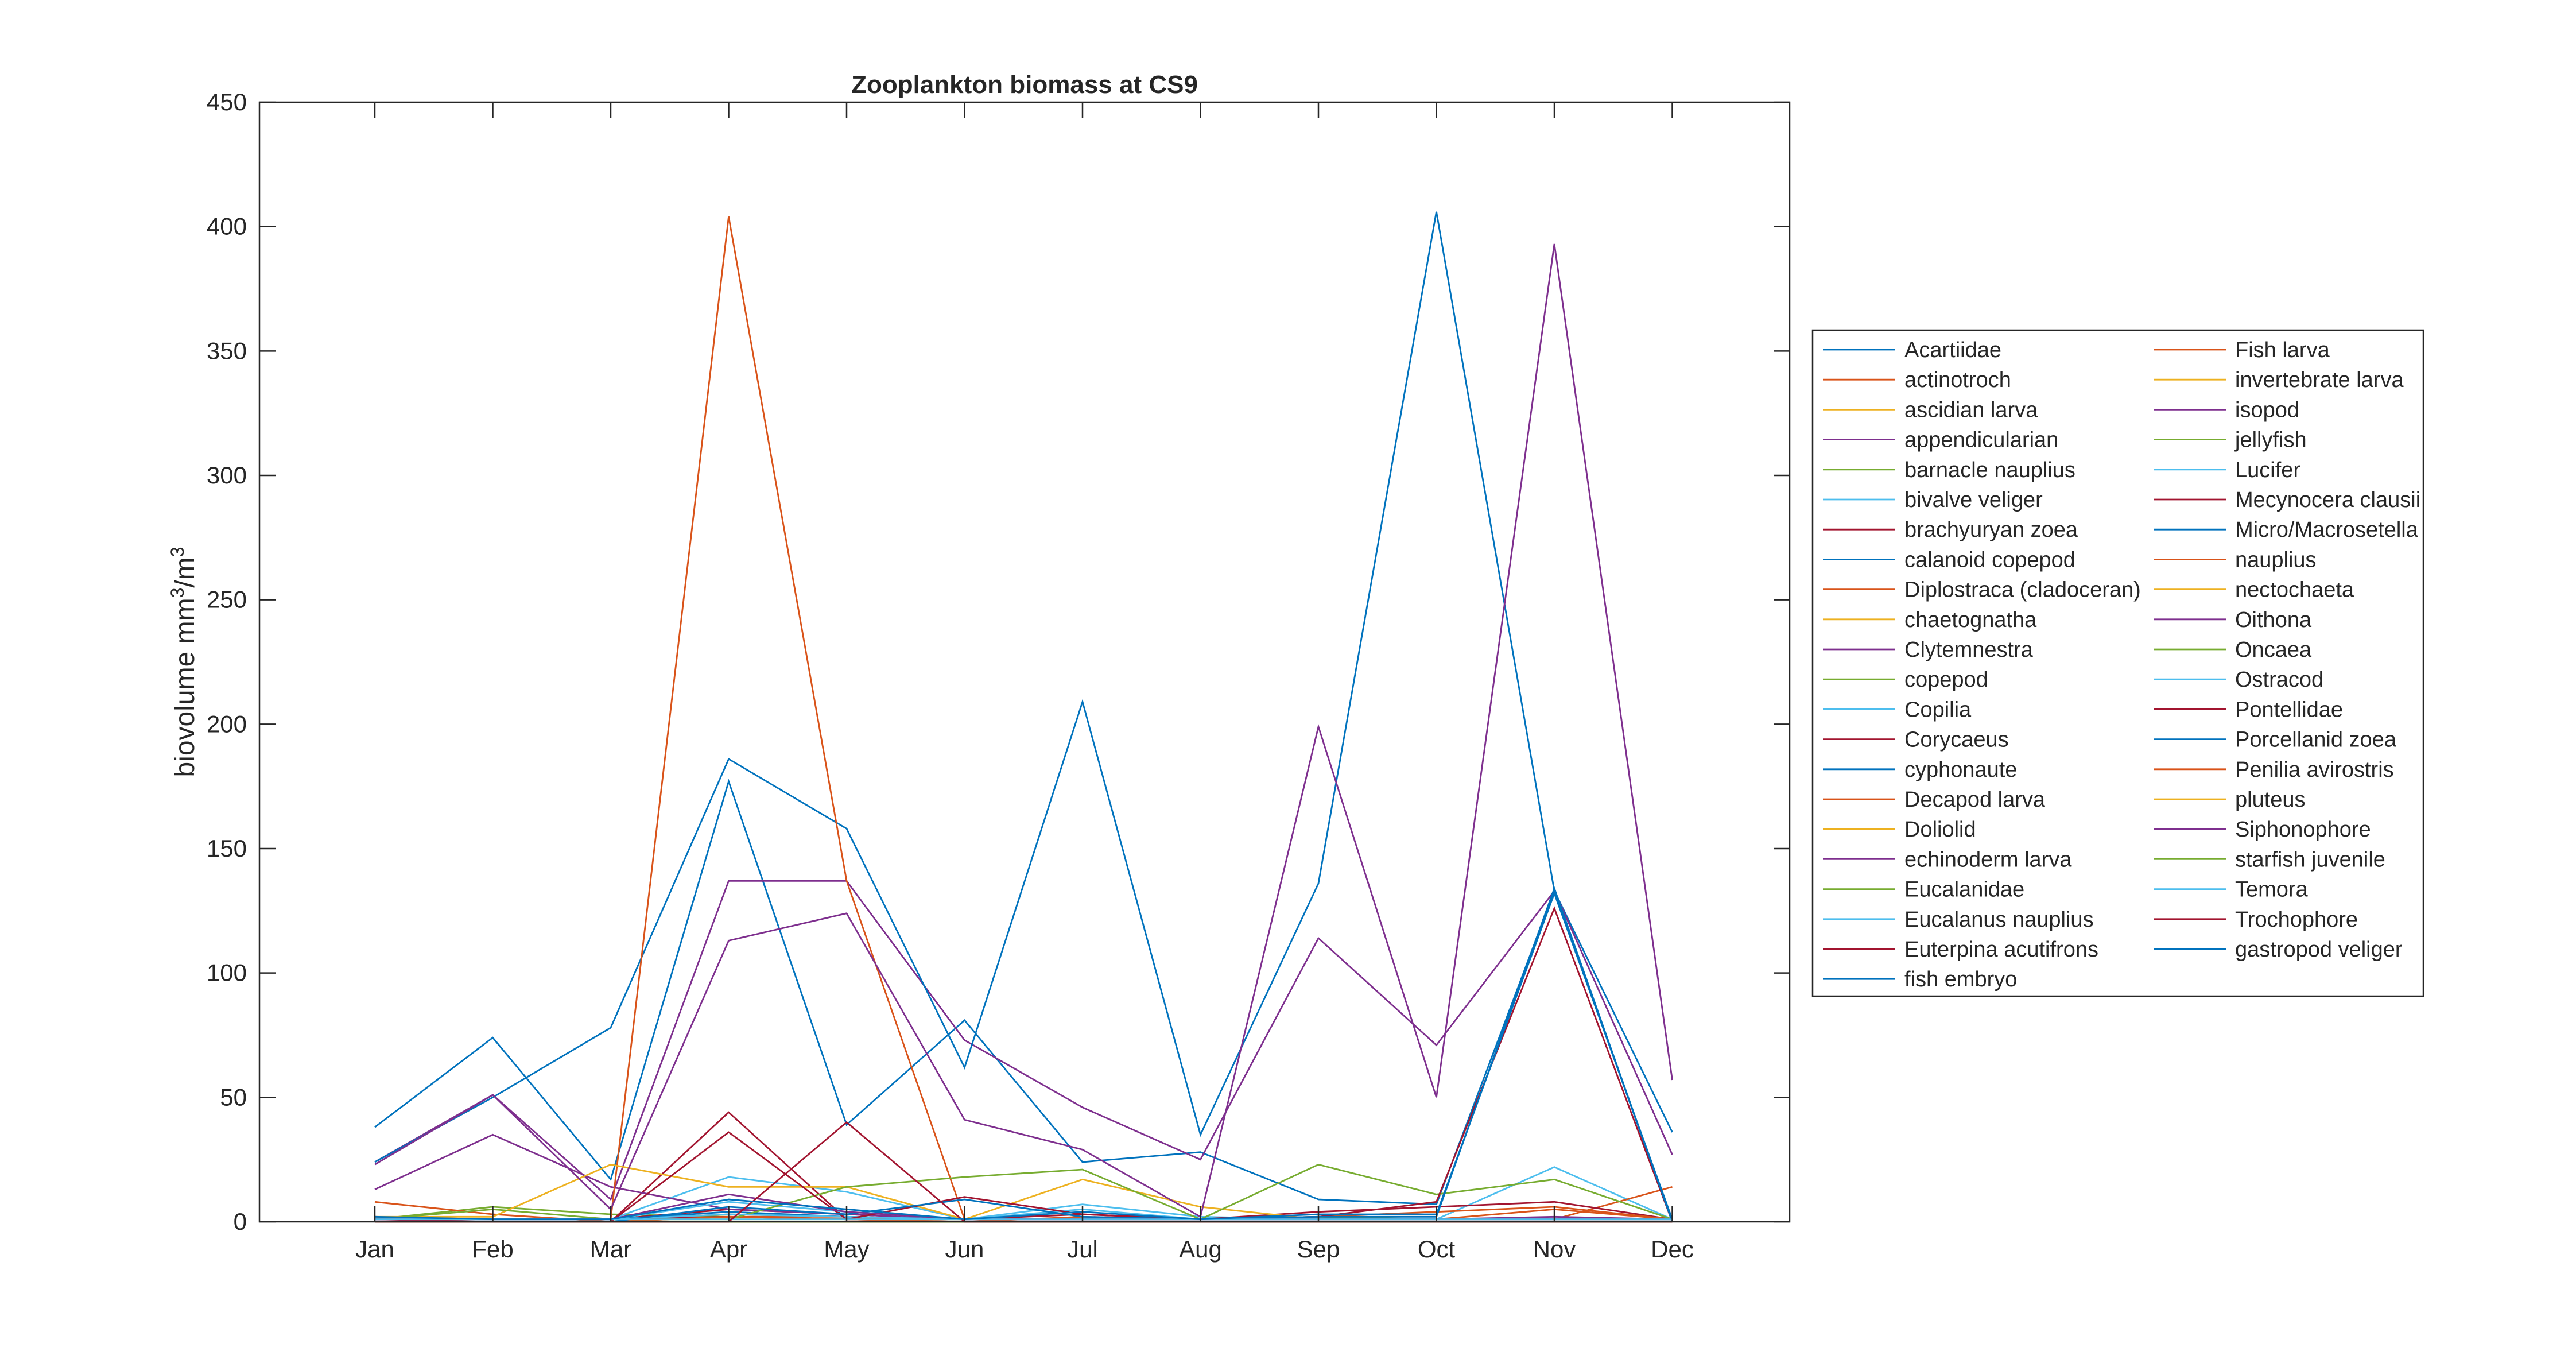 This screenshot has width=2576, height=1359. What do you see at coordinates (2273, 650) in the screenshot?
I see `legend-item-label: Oncaea` at bounding box center [2273, 650].